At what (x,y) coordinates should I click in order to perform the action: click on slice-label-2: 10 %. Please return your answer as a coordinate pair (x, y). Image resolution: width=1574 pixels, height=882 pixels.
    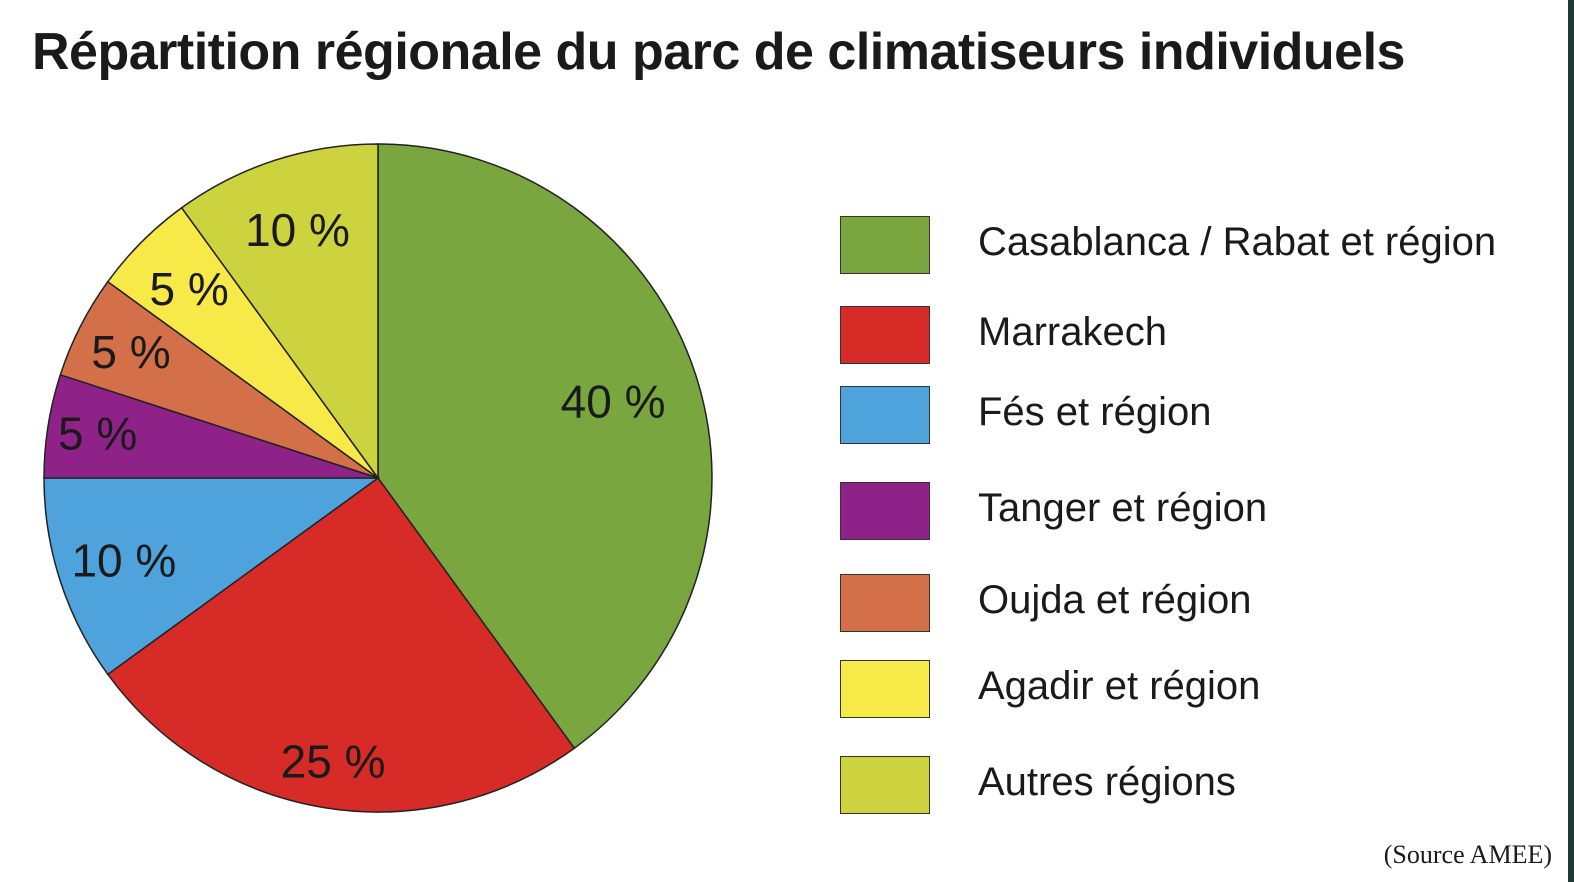
    Looking at the image, I should click on (123, 561).